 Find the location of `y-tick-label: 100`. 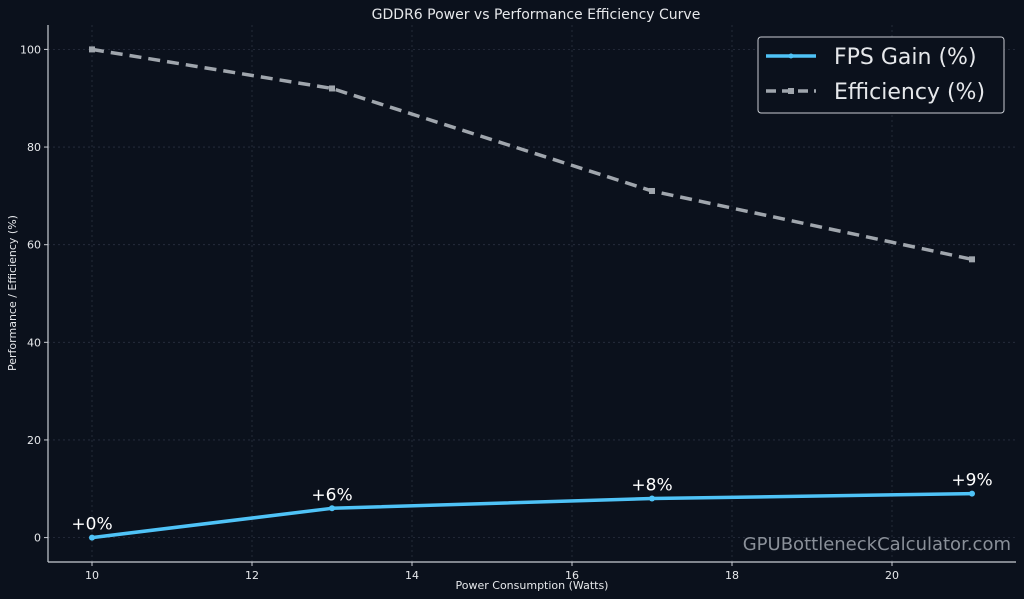

y-tick-label: 100 is located at coordinates (30, 49).